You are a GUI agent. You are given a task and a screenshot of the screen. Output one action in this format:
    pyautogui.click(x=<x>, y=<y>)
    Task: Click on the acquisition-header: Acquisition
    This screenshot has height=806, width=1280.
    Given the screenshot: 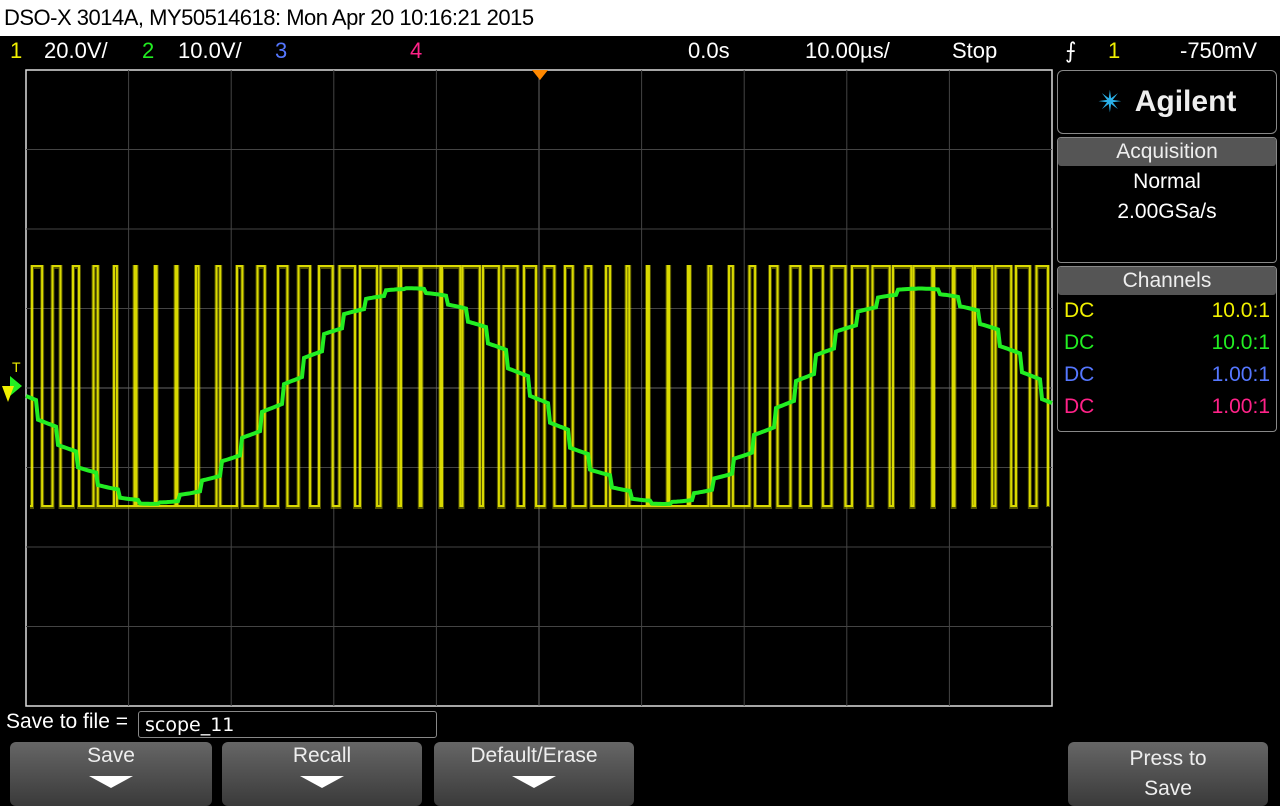 What is the action you would take?
    pyautogui.click(x=1167, y=152)
    